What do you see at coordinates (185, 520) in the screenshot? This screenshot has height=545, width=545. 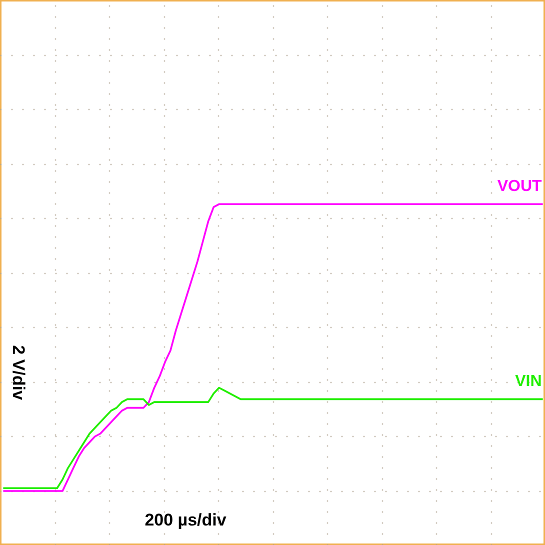 I see `x-axis-title: 200 µs/div` at bounding box center [185, 520].